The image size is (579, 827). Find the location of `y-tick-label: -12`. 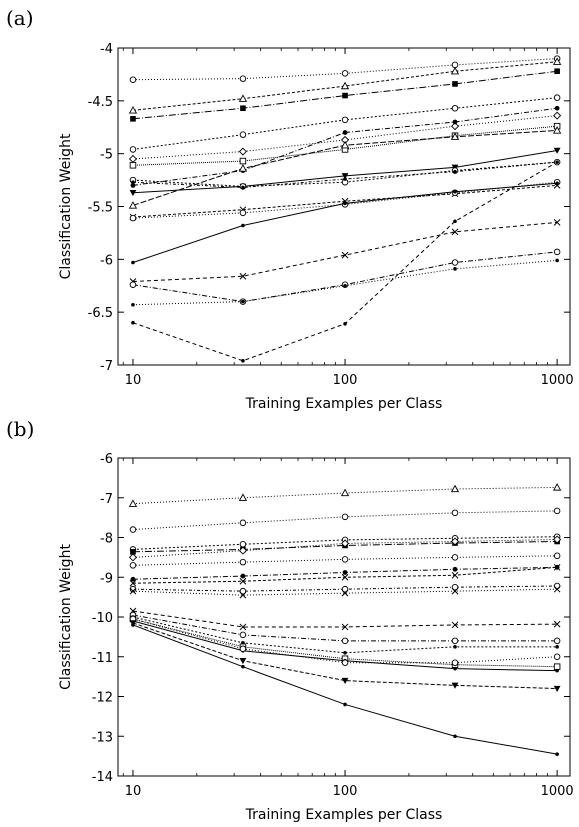

y-tick-label: -12 is located at coordinates (102, 698).